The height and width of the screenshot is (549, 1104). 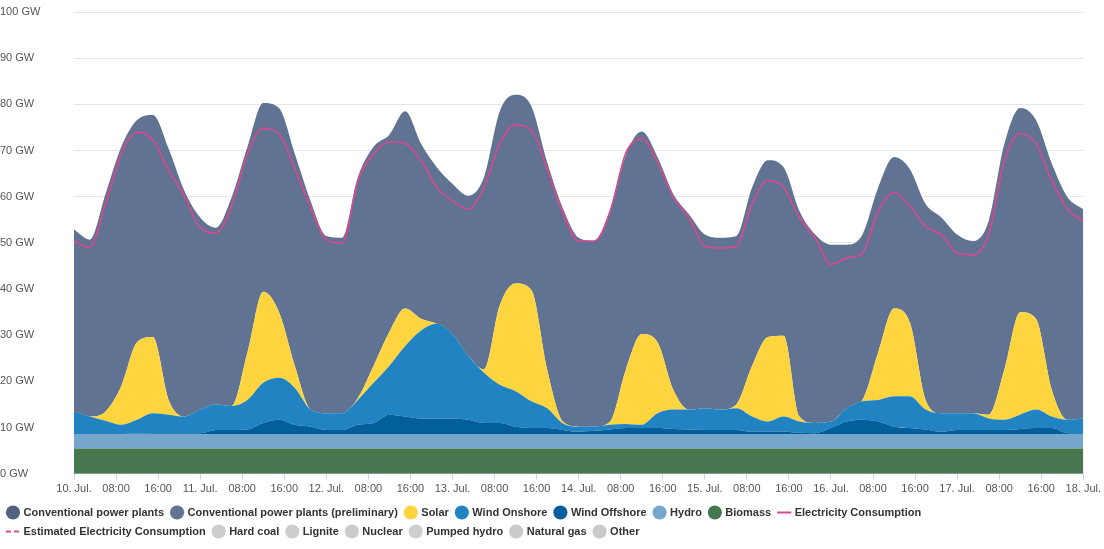 What do you see at coordinates (94, 511) in the screenshot?
I see `legend-label: Conventional power plants` at bounding box center [94, 511].